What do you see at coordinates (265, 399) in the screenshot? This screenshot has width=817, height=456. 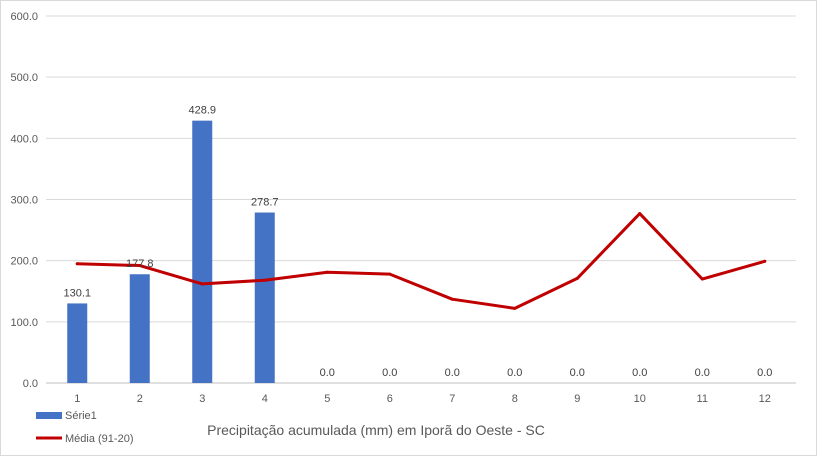 I see `x-tick-label: 4` at bounding box center [265, 399].